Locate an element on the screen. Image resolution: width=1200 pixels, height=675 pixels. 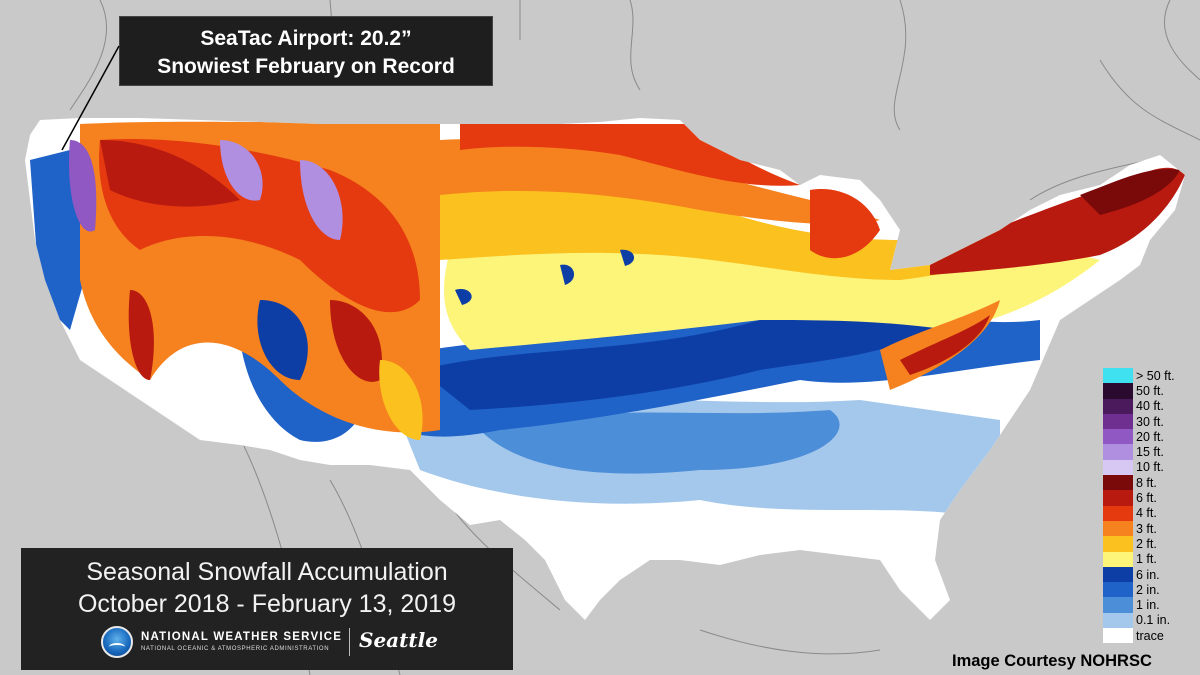
legend-item: 6 ft. is located at coordinates (1149, 498).